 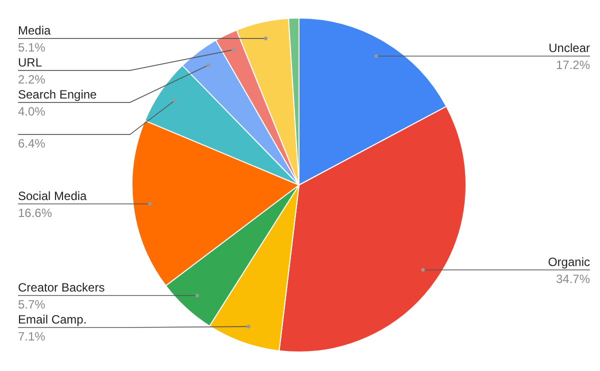 I want to click on slice-label: Organic, so click(x=569, y=261).